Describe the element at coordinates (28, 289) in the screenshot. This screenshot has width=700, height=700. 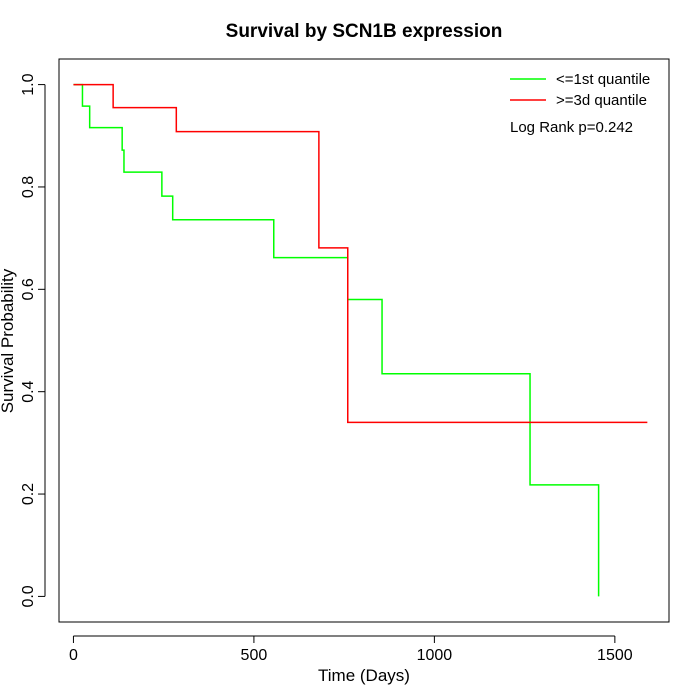
I see `y-tick-label: 0.6` at that location.